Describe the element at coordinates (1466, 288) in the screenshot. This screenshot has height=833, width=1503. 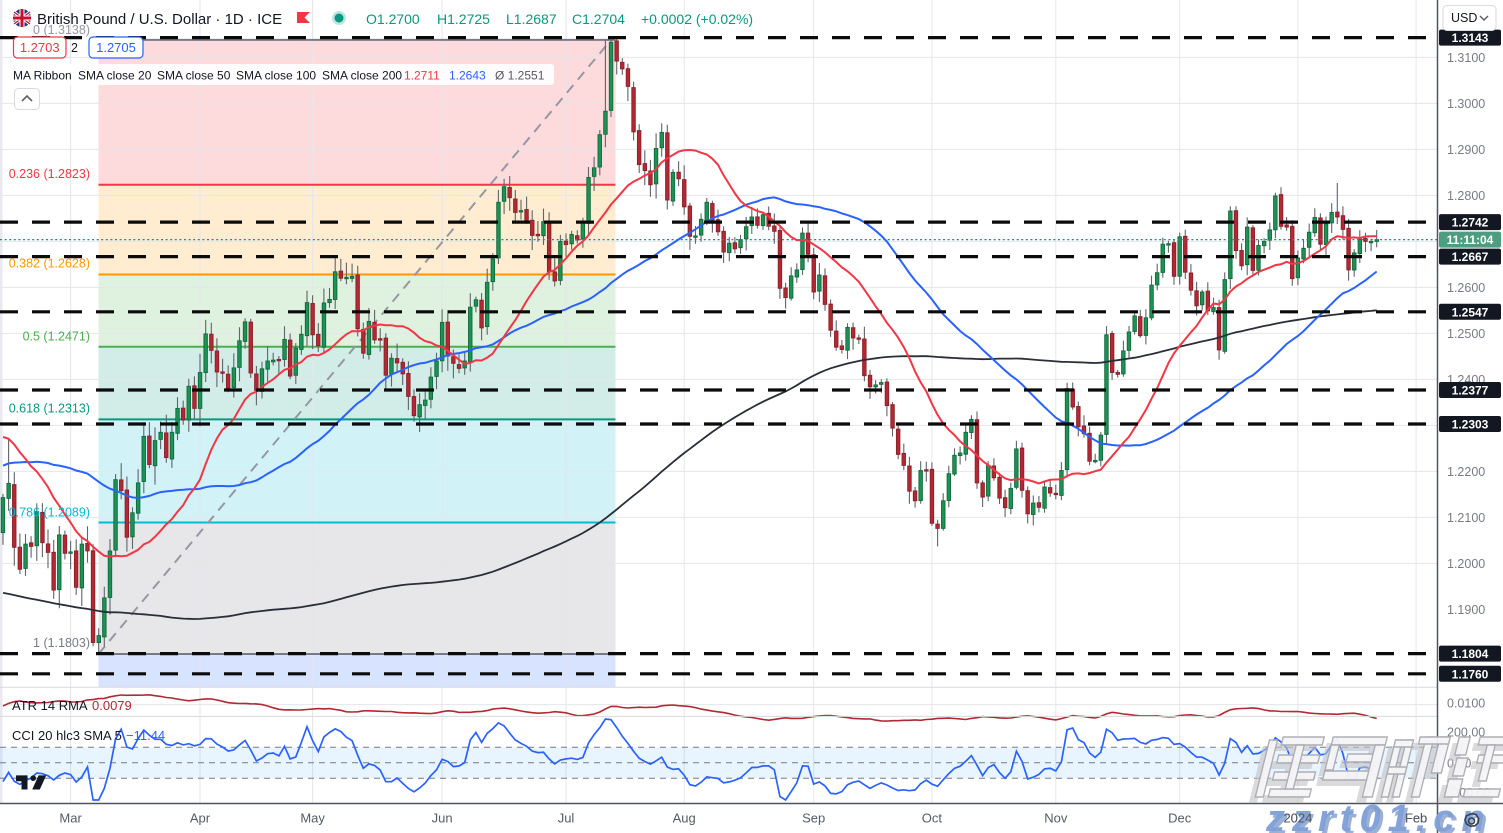
I see `svg-text: 1.2600` at that location.